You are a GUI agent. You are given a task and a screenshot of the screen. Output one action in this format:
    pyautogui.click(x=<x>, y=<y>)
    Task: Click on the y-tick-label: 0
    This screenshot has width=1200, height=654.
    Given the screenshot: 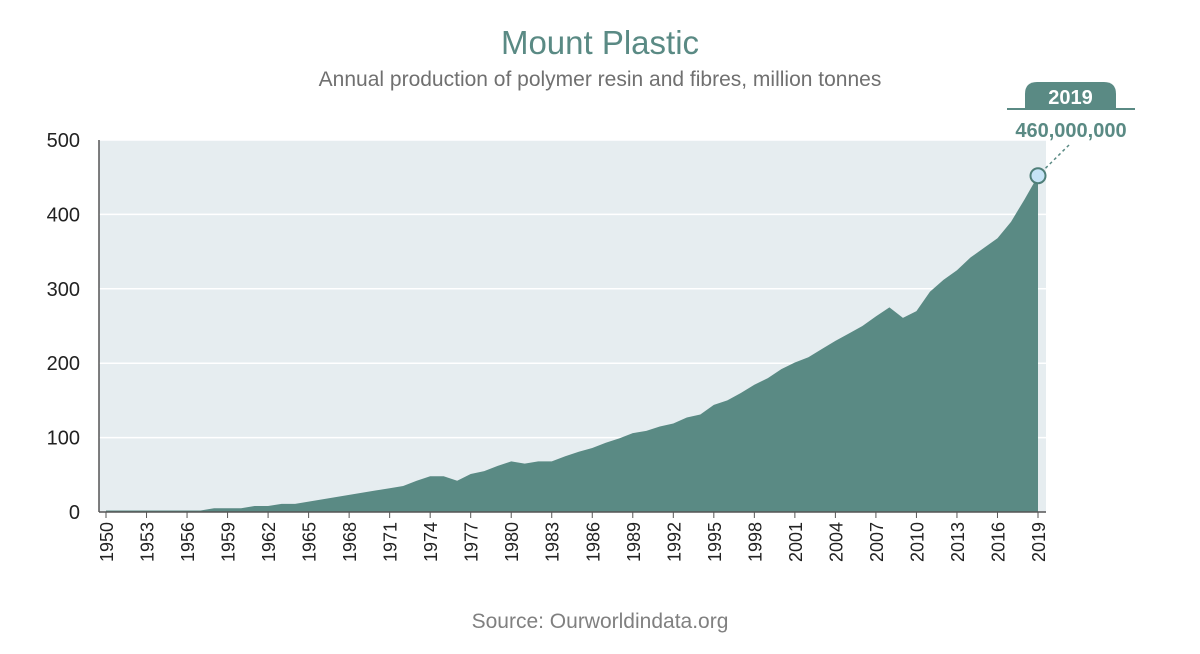 What is the action you would take?
    pyautogui.click(x=74, y=513)
    